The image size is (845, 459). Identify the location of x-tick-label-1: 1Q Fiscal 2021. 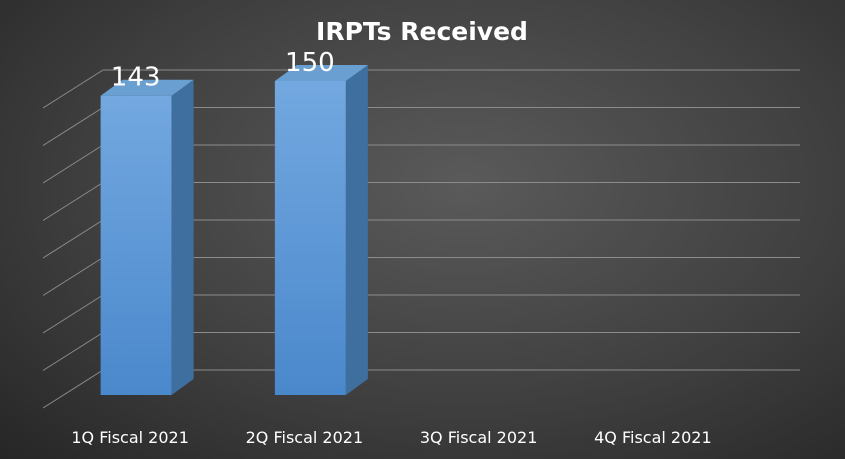
(130, 437).